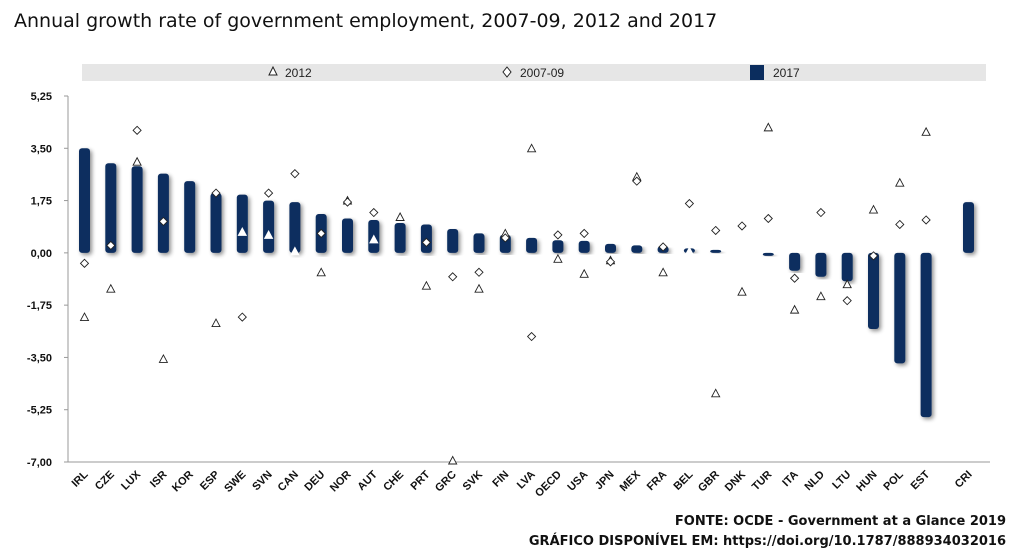  I want to click on x-category-grc: GRC, so click(446, 482).